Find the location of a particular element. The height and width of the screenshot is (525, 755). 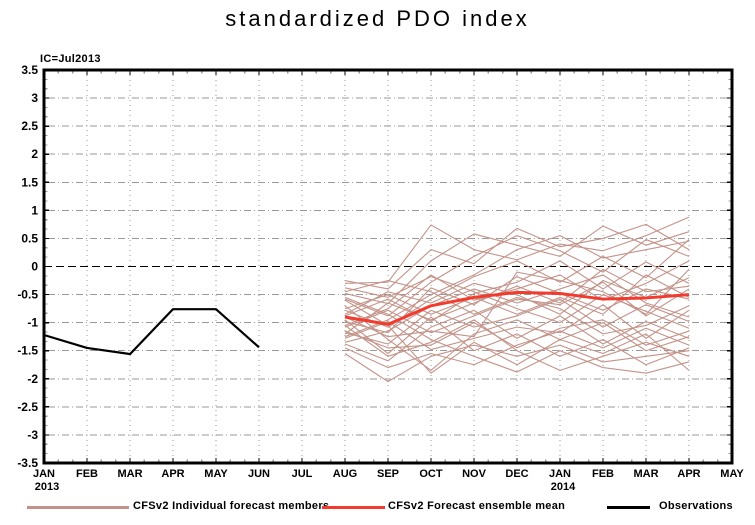

ensemble-mean-line is located at coordinates (517, 308).